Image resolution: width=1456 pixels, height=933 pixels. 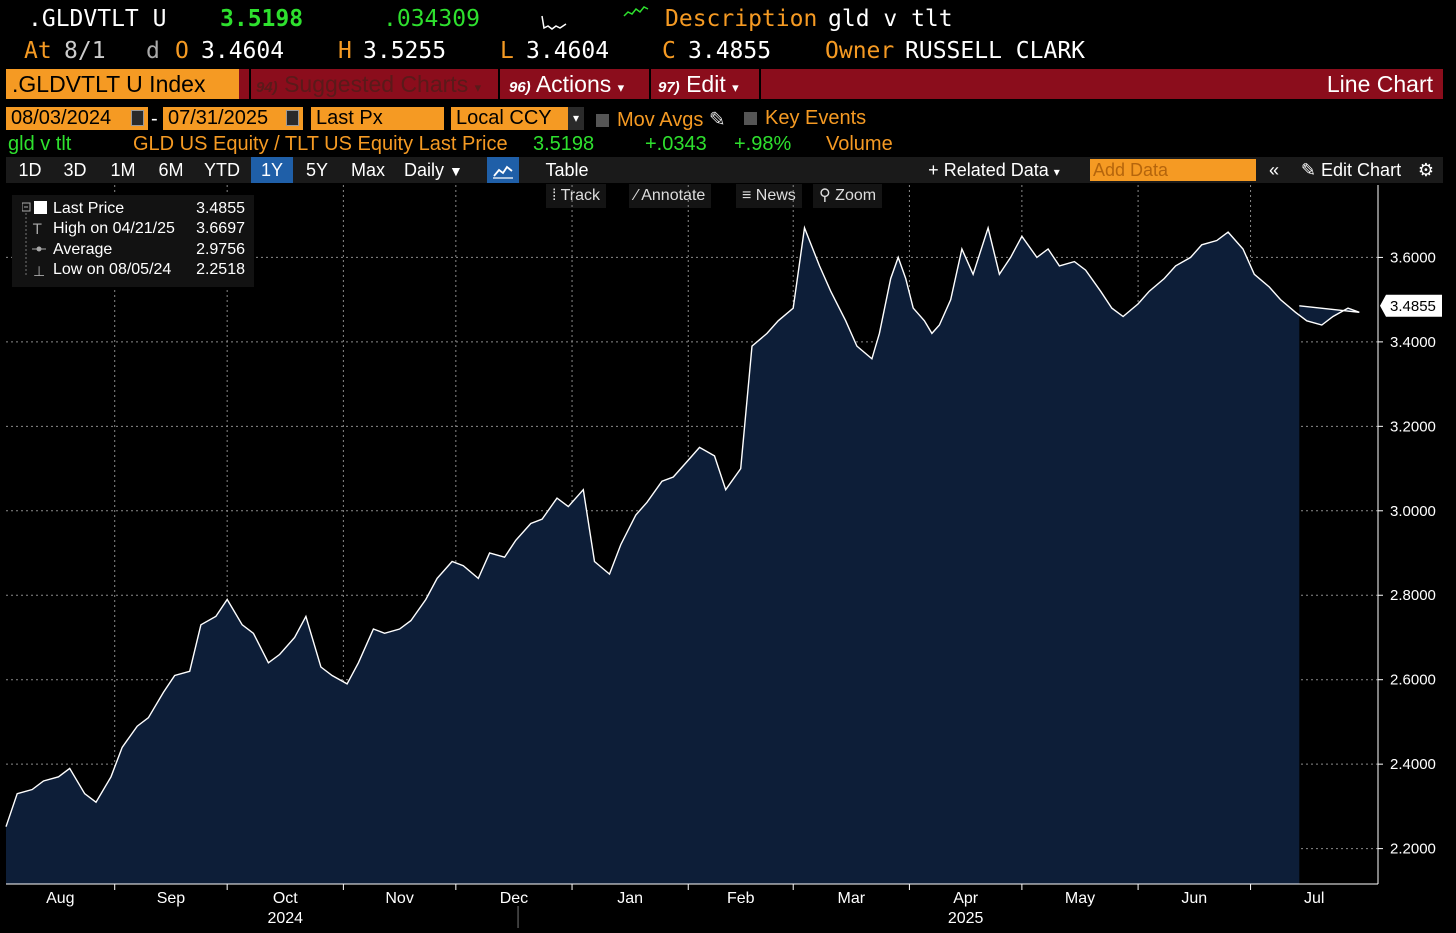 I want to click on y-tick-label: 3.0000, so click(x=1413, y=511).